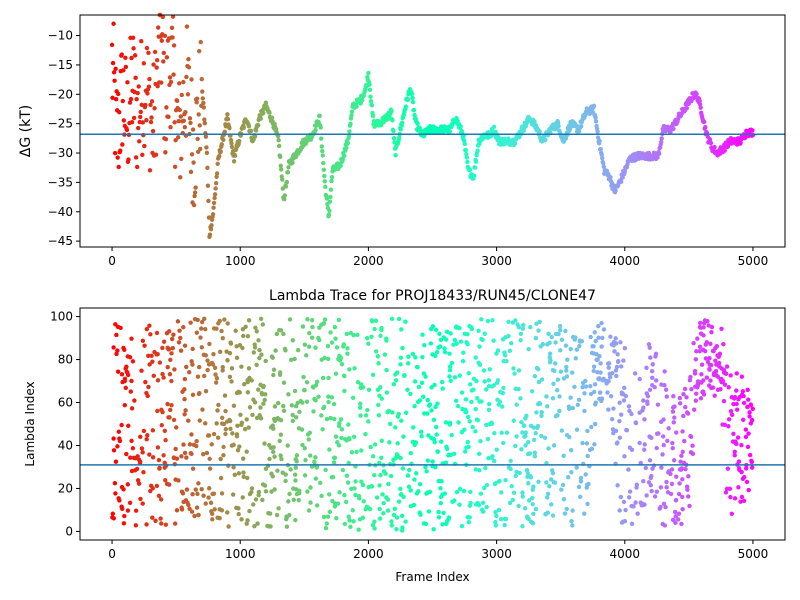 The image size is (800, 600). I want to click on lambda-ytick-label: 0, so click(69, 531).